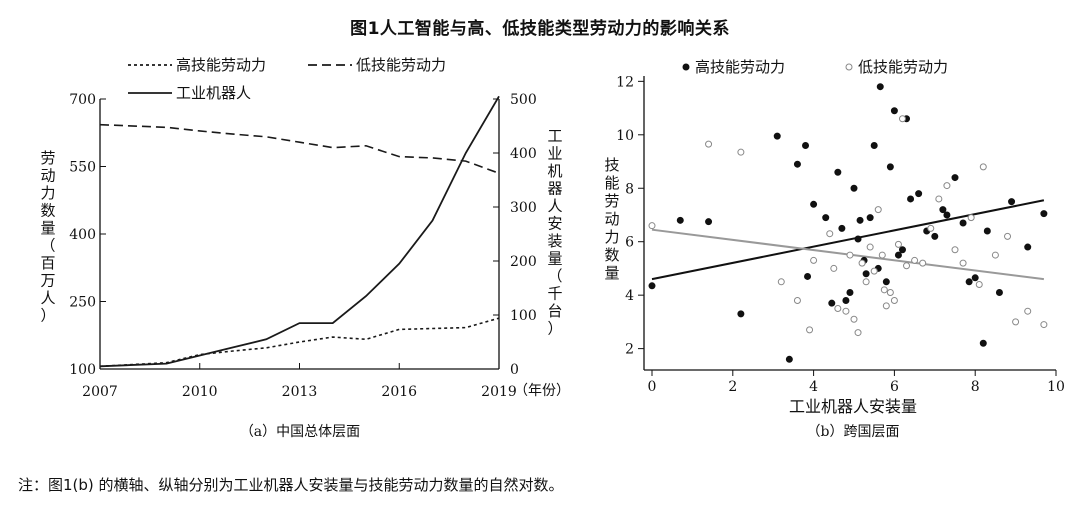 The image size is (1080, 507). What do you see at coordinates (82, 168) in the screenshot?
I see `left-tick-label: 550` at bounding box center [82, 168].